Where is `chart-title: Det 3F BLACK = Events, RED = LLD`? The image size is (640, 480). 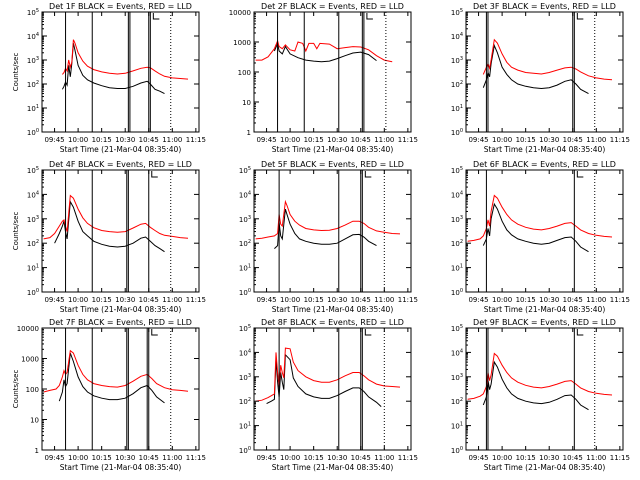
chart-title: Det 3F BLACK = Events, RED = LLD is located at coordinates (544, 6).